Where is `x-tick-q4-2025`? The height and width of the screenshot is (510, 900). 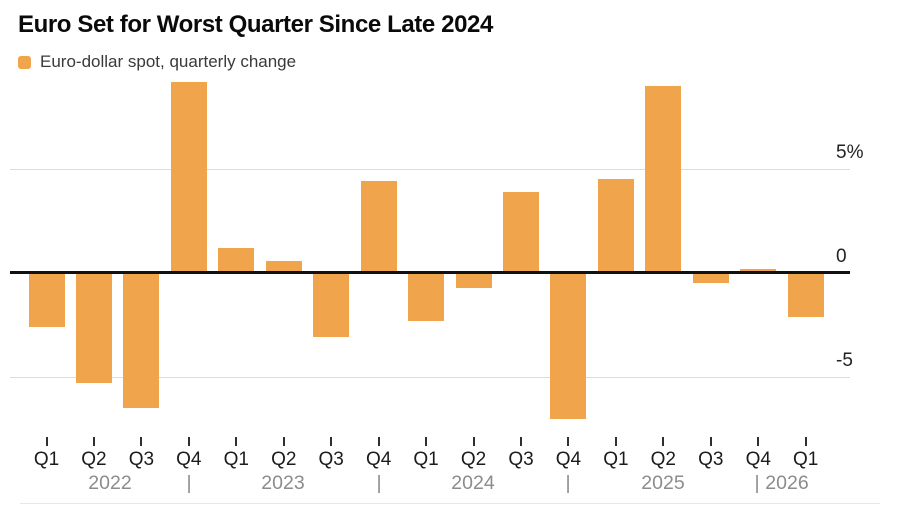
x-tick-q4-2025 is located at coordinates (758, 441).